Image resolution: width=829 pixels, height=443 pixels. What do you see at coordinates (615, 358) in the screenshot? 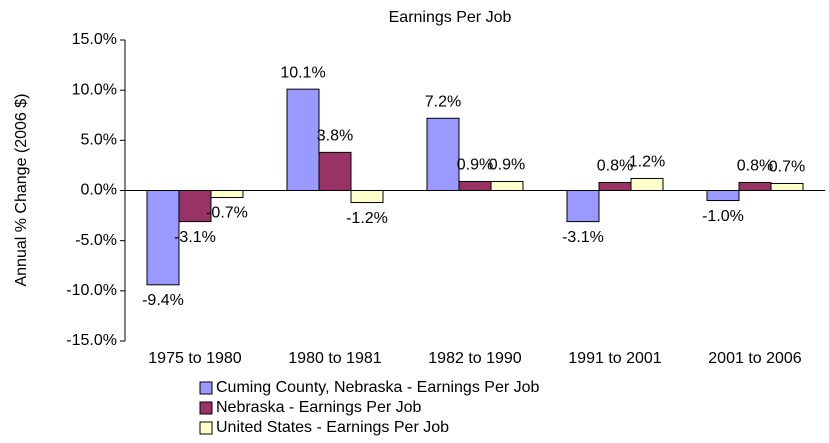
I see `x-tick-label: 1991 to 2001` at bounding box center [615, 358].